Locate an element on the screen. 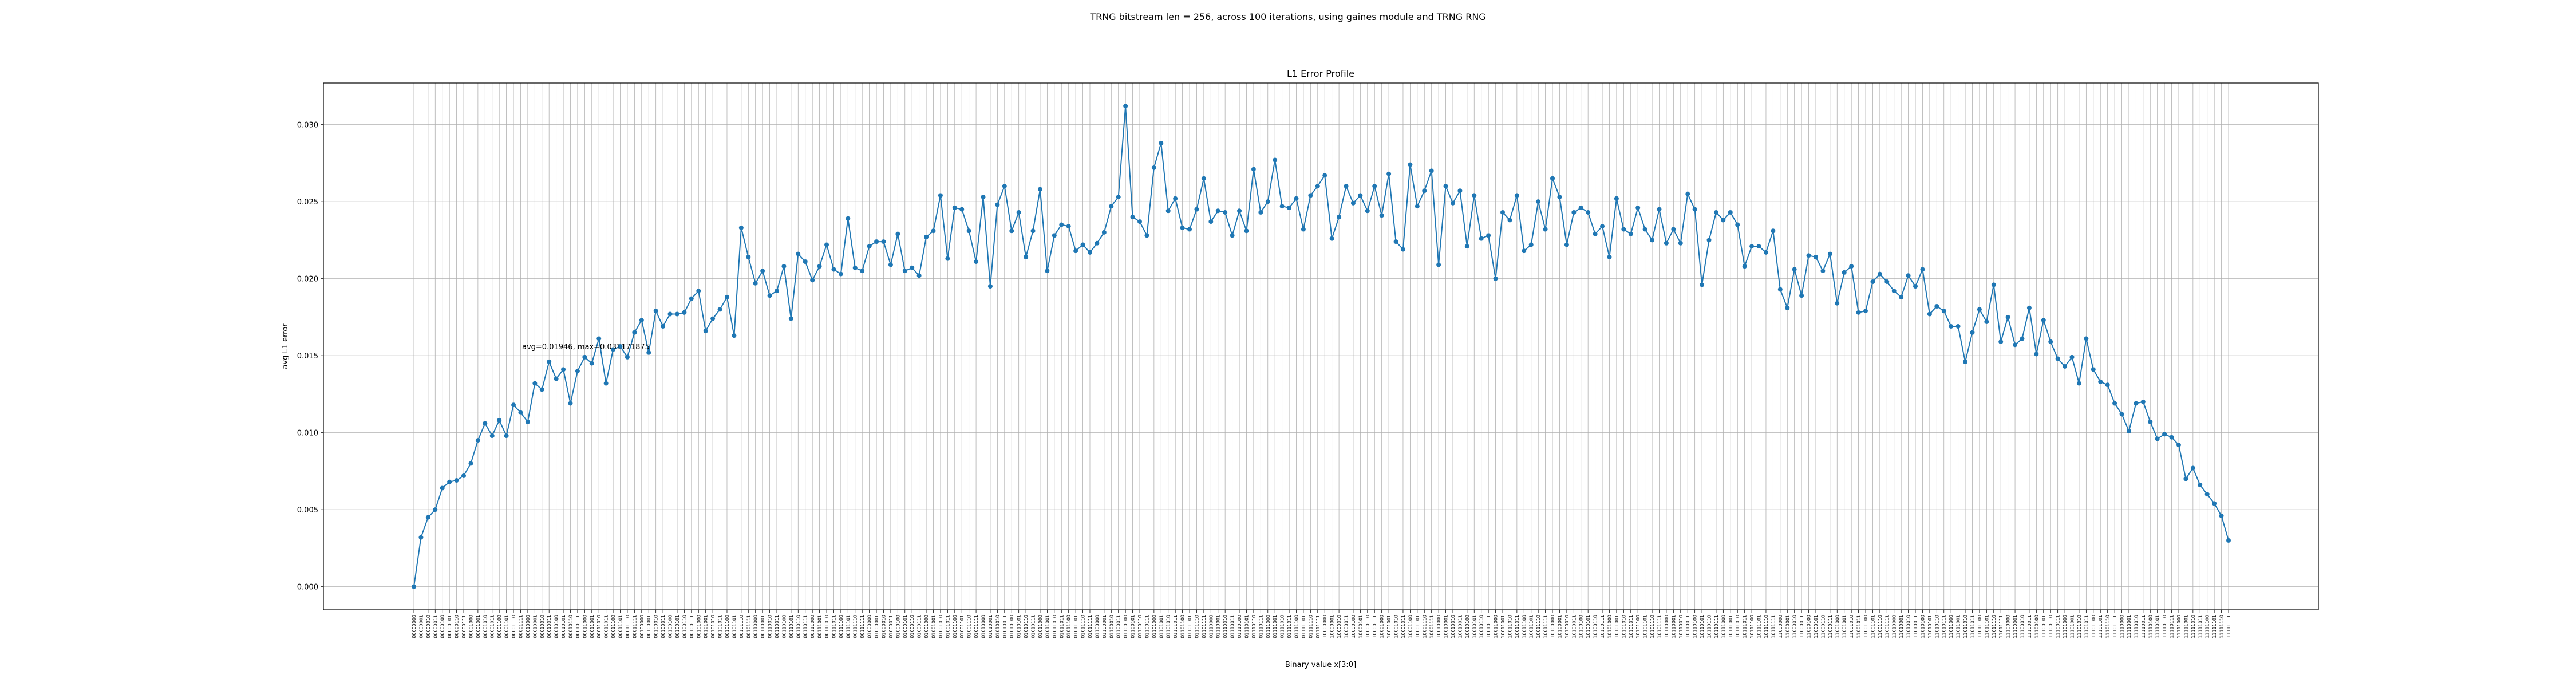 Image resolution: width=2576 pixels, height=687 pixels. x-tick-label: 01111111 is located at coordinates (1318, 626).